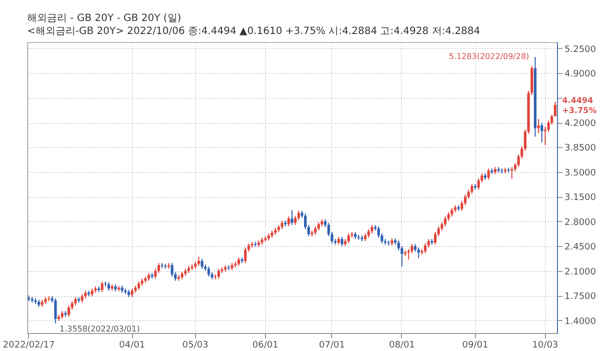 This screenshot has width=605, height=351. I want to click on x-tick-label: 08/01, so click(401, 345).